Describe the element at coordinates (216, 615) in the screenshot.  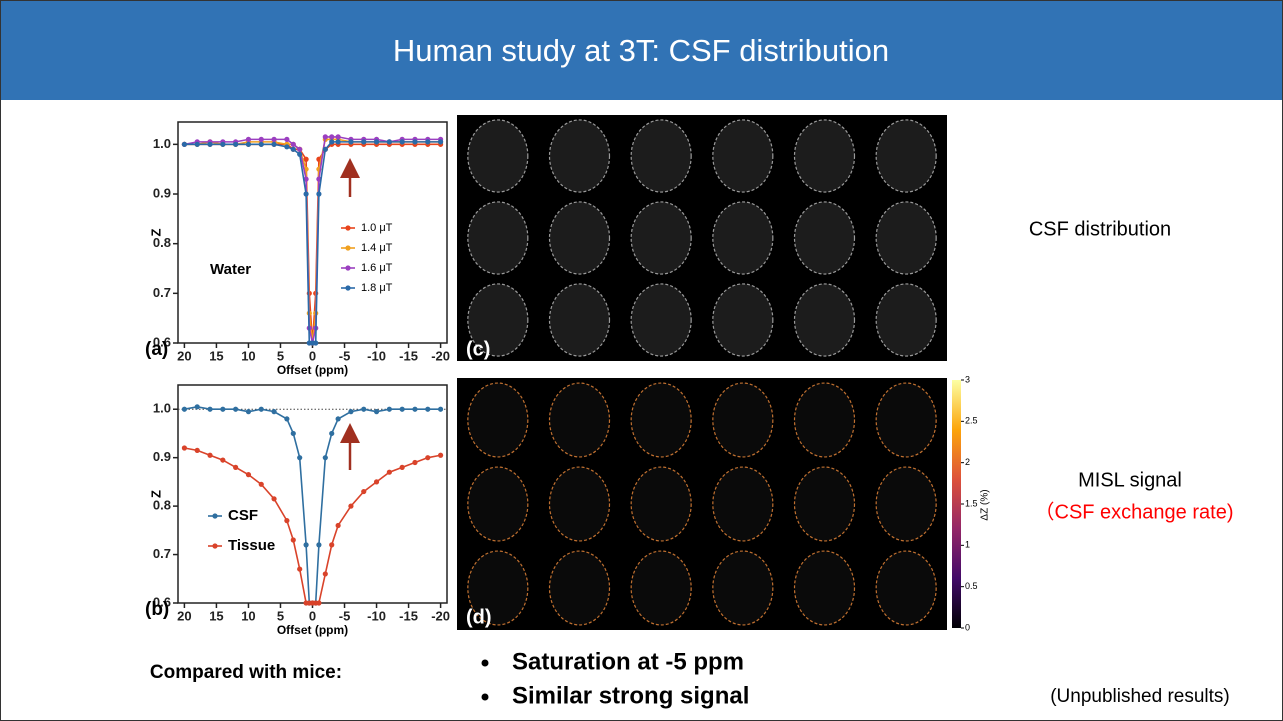
I see `x-tick-label: 15` at that location.